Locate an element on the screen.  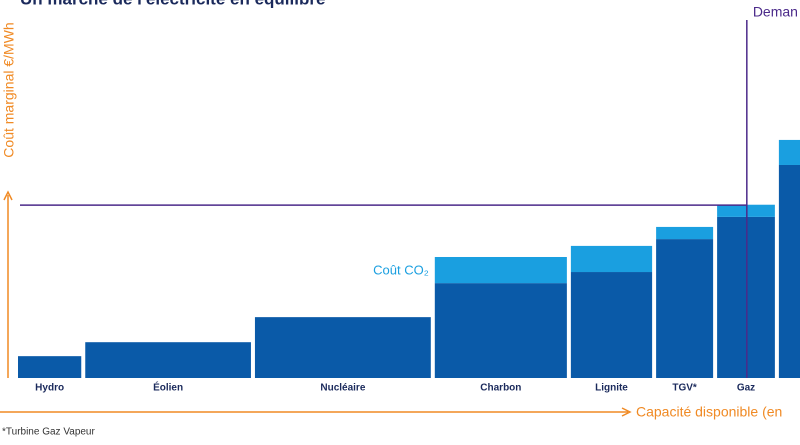
y-label: Coût marginal €/MWh is located at coordinates (9, 89).